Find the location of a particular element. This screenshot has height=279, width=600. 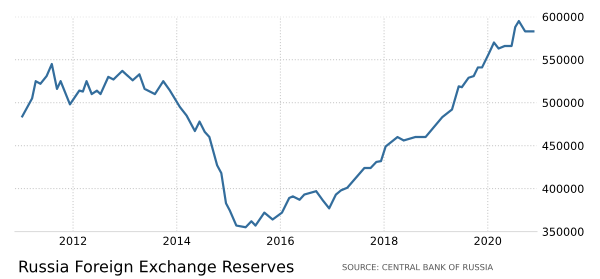

x-tick-label: 2016 is located at coordinates (280, 241).